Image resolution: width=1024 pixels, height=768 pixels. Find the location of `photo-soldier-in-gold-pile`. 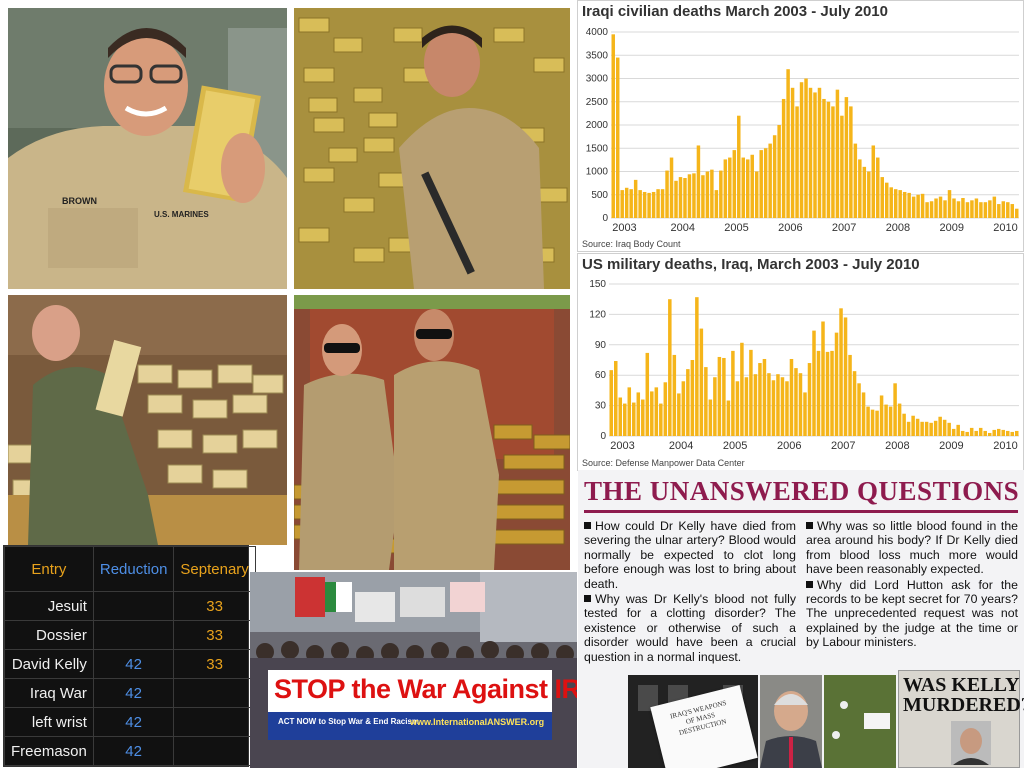

photo-soldier-in-gold-pile is located at coordinates (432, 148).